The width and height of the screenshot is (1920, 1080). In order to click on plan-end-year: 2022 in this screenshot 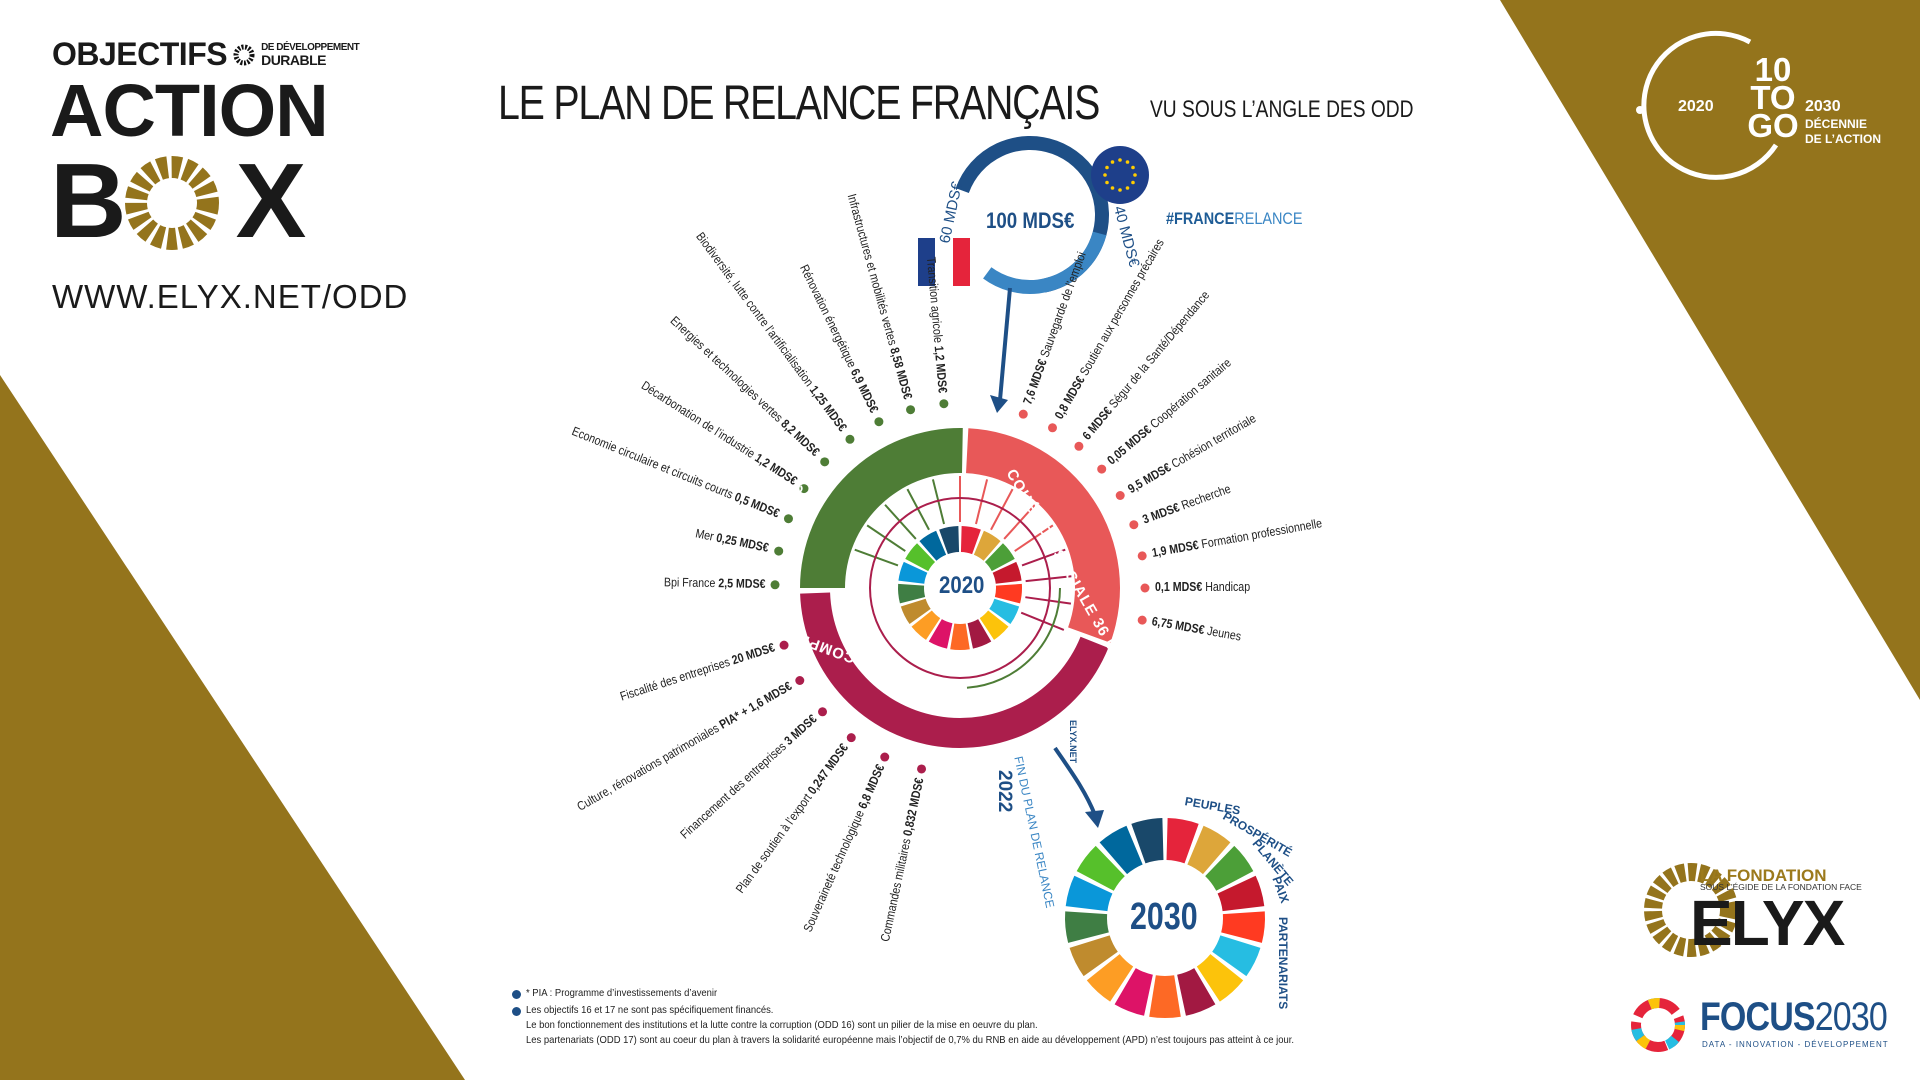, I will do `click(1004, 791)`.